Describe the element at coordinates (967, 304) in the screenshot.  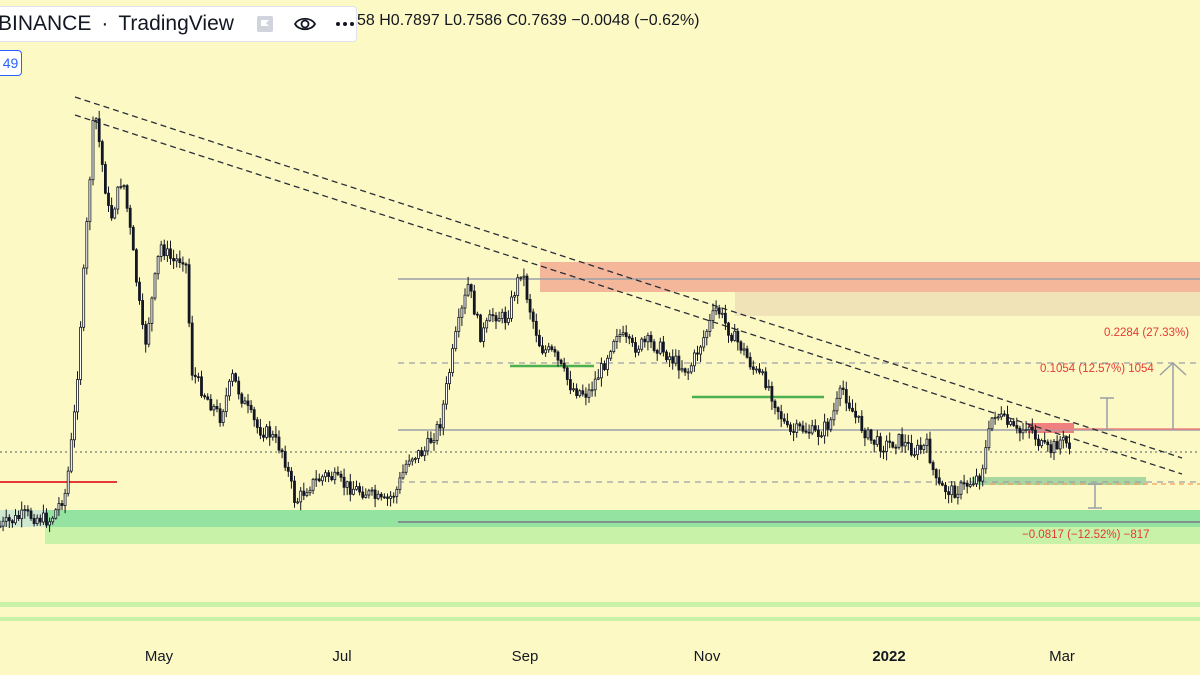
I see `resistance-zone-faded` at that location.